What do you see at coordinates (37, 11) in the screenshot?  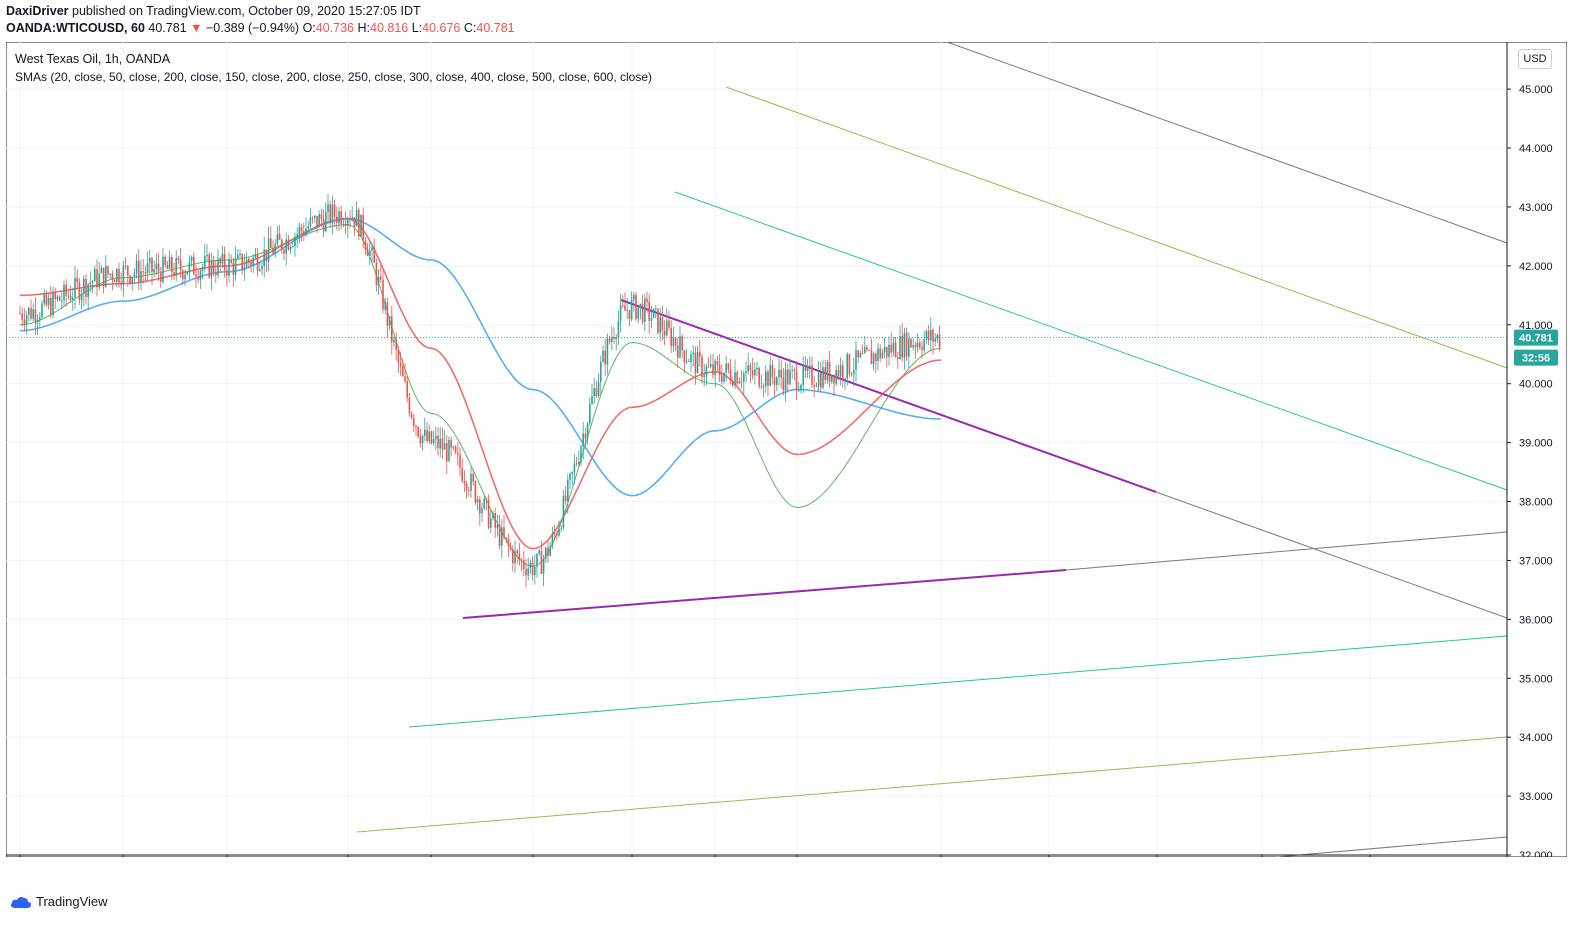 I see `publisher-name: DaxiDriver` at bounding box center [37, 11].